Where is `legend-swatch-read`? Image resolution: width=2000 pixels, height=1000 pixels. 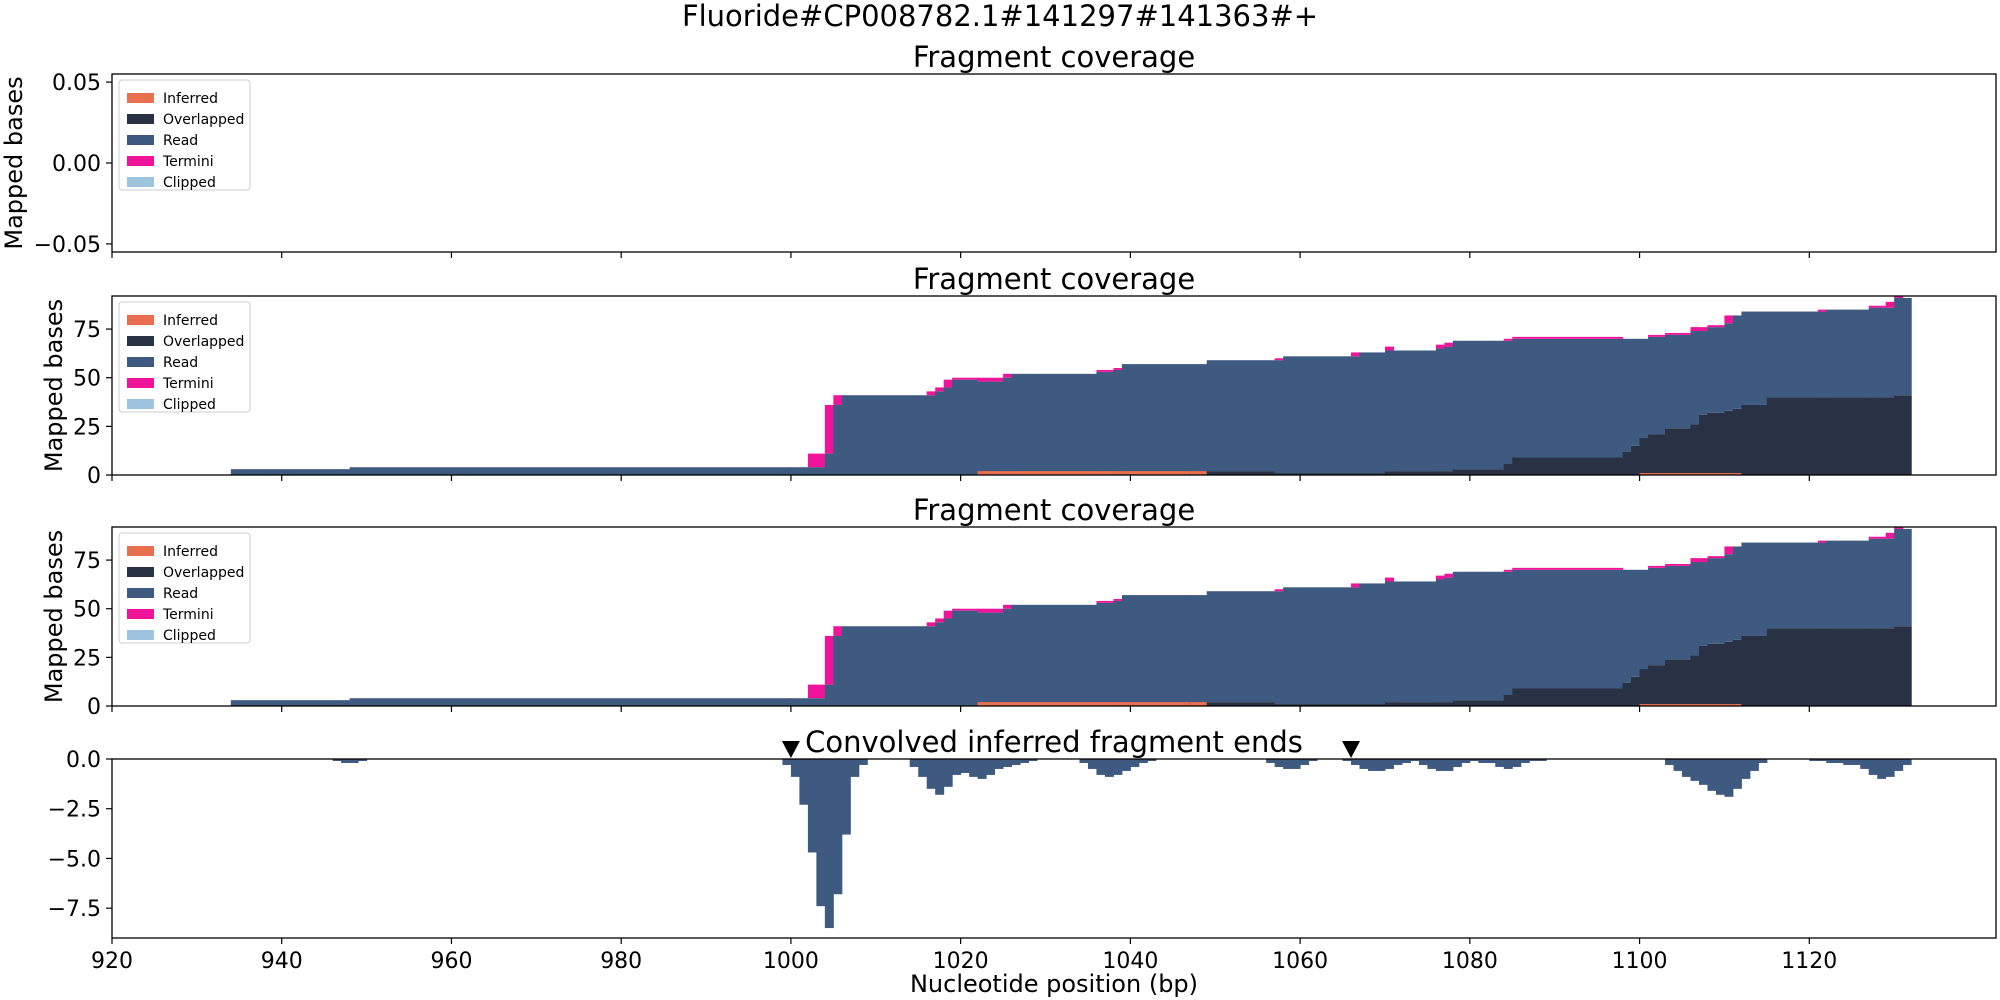
legend-swatch-read is located at coordinates (140, 593).